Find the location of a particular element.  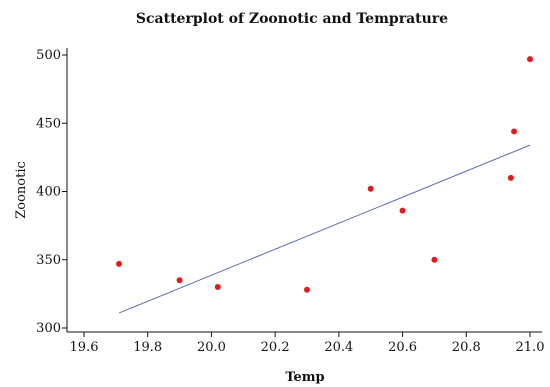

y-tick-label: 300 is located at coordinates (48, 328).